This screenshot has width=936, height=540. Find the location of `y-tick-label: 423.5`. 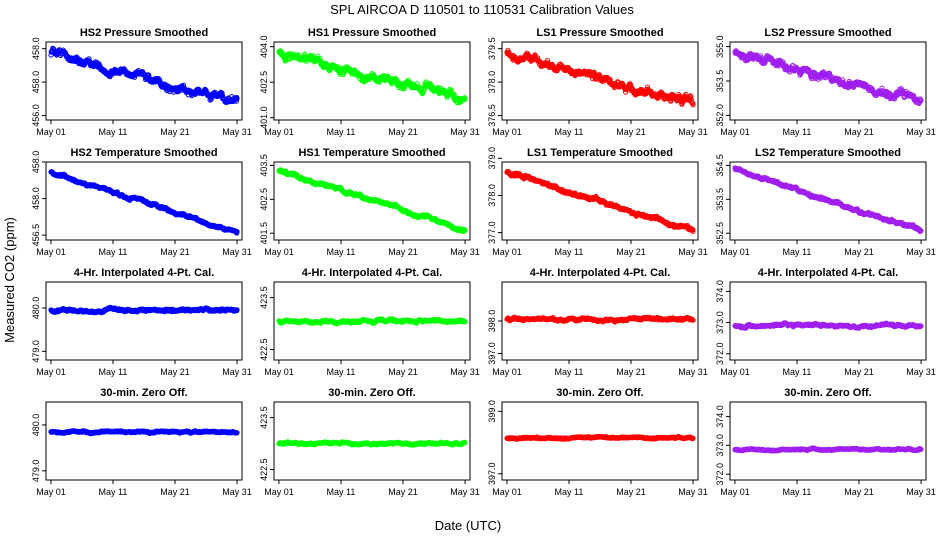

y-tick-label: 423.5 is located at coordinates (264, 297).